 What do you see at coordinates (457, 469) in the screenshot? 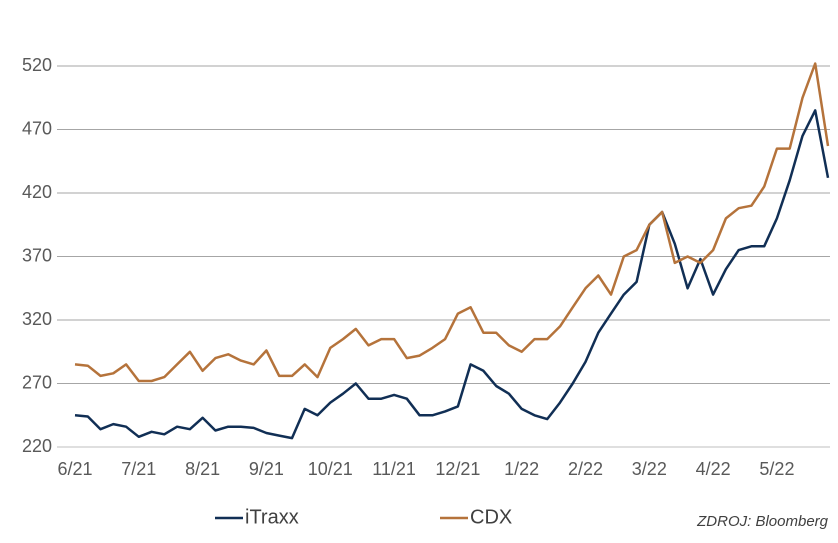
I see `x-tick-label: 12/21` at bounding box center [457, 469].